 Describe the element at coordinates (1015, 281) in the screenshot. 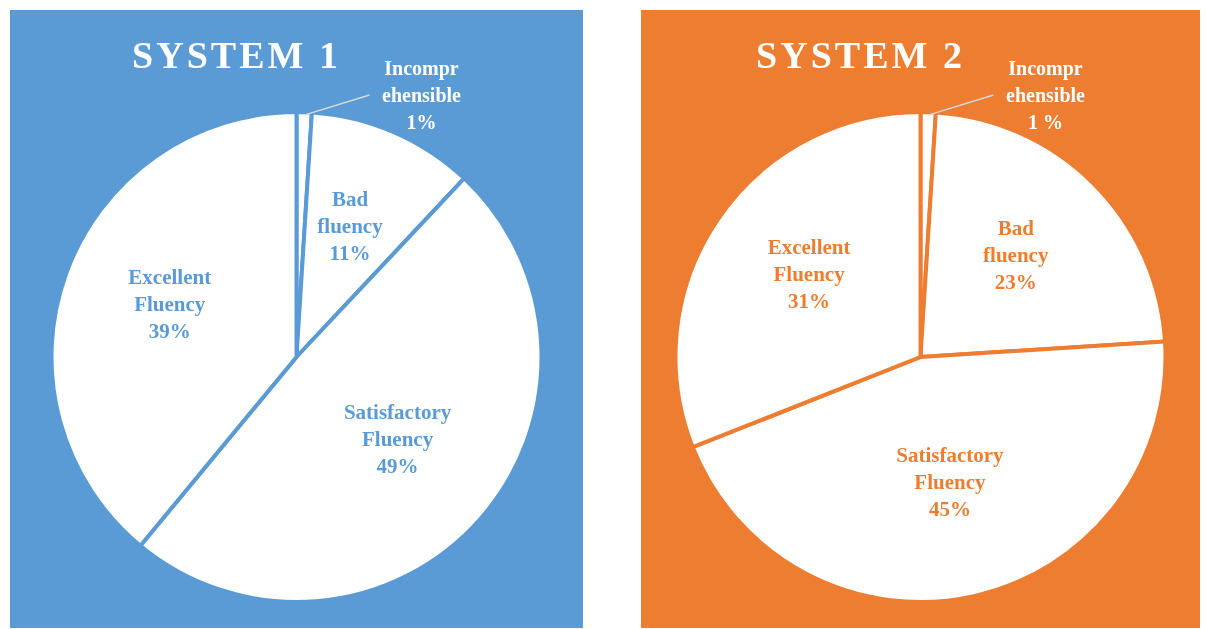

I see `data-label: 23%` at that location.